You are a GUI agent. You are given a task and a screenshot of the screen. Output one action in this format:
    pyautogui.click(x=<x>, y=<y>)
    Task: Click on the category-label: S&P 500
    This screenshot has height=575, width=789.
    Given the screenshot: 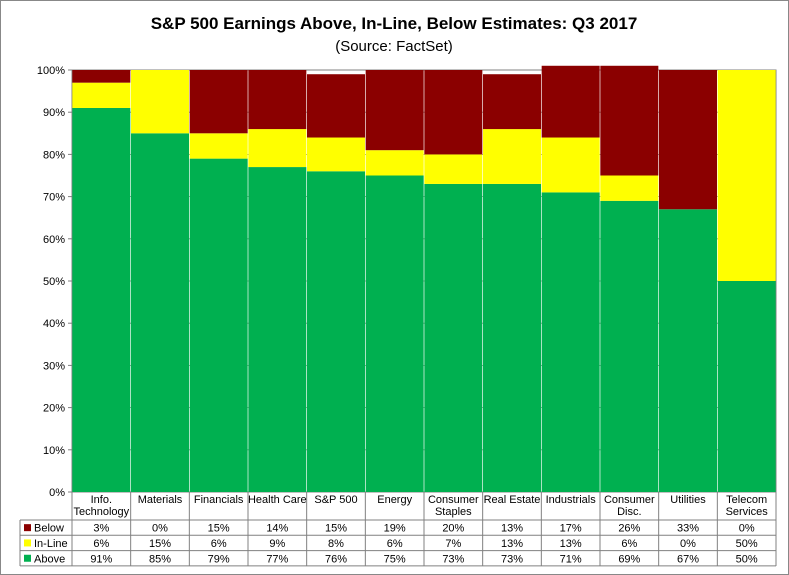 What is the action you would take?
    pyautogui.click(x=335, y=500)
    